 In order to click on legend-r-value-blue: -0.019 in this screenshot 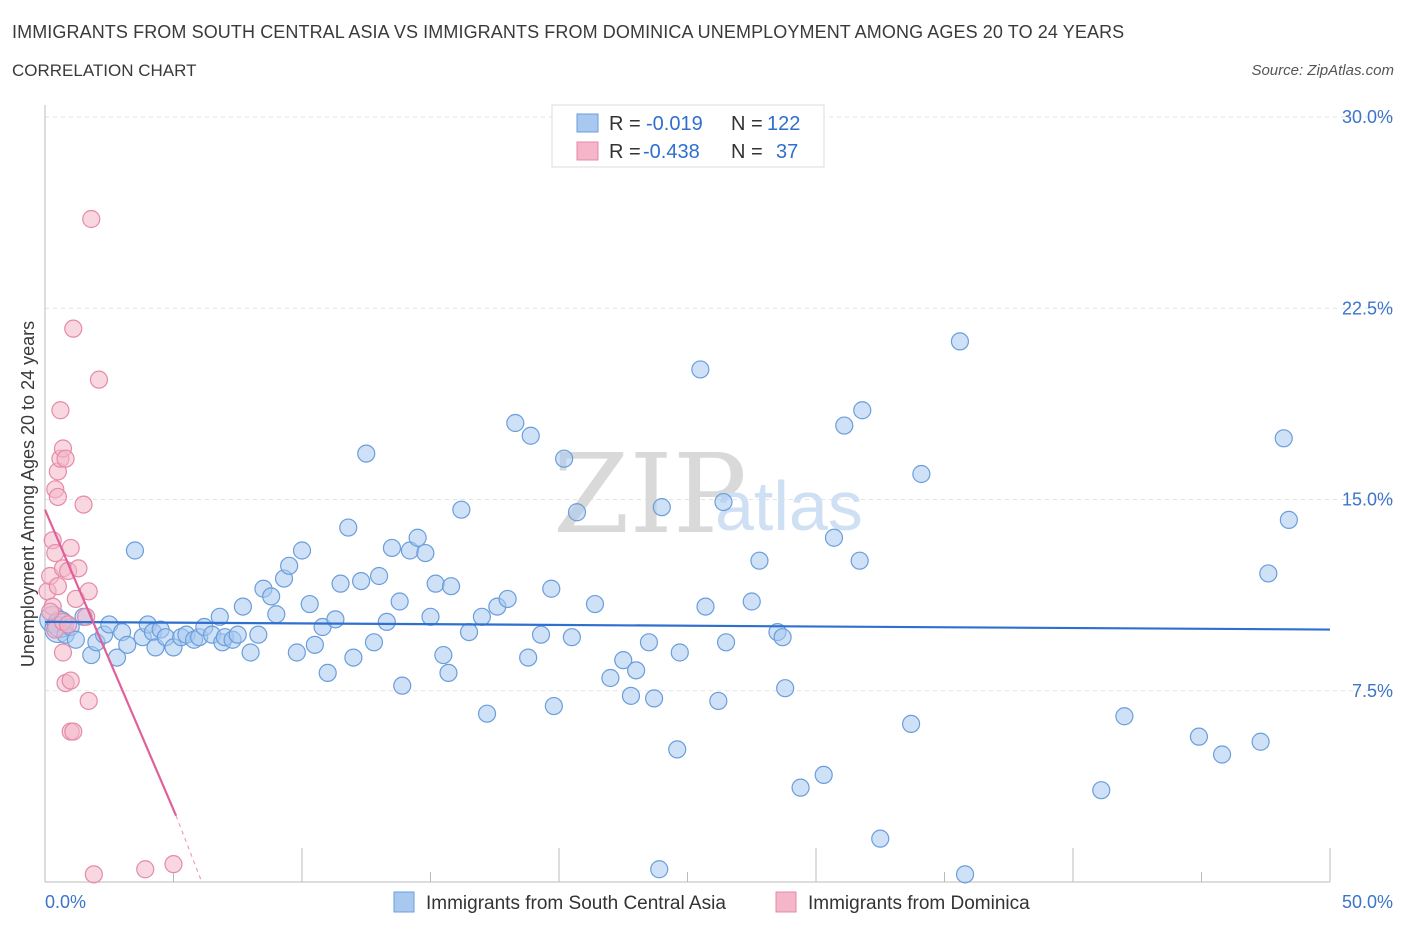, I will do `click(674, 124)`.